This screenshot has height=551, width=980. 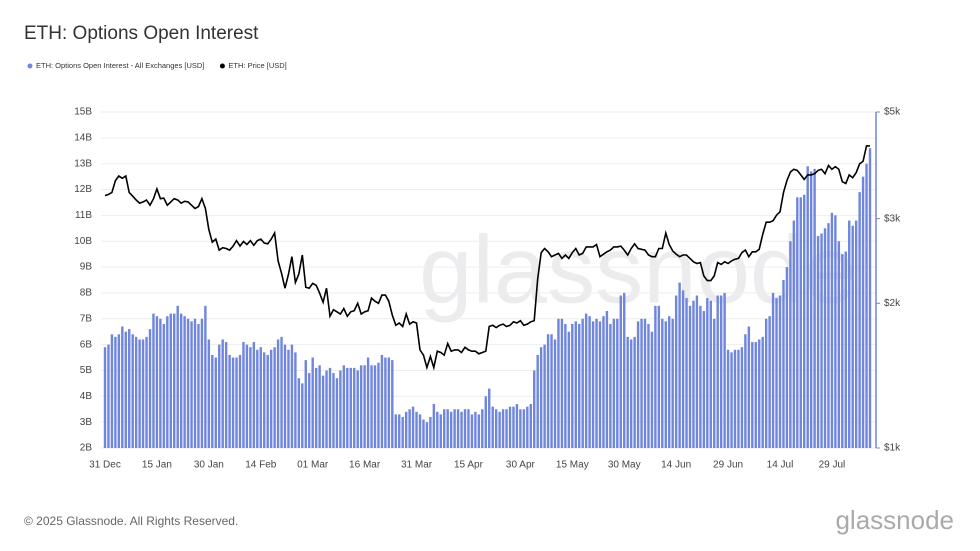 I want to click on x-tick-label: 15 Apr, so click(x=469, y=465).